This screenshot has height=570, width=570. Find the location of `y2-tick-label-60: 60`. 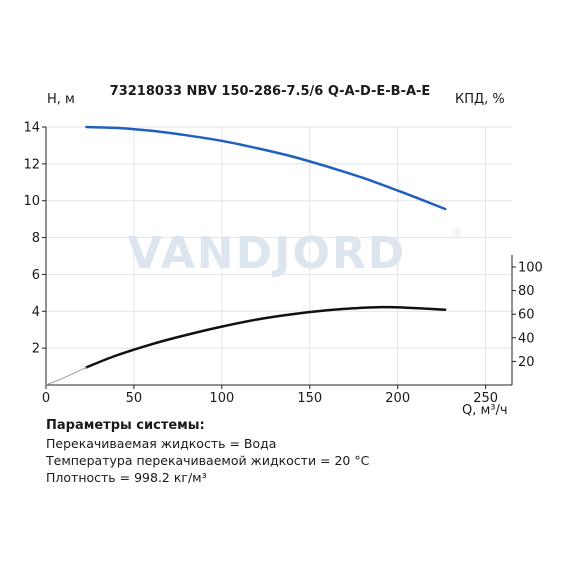

y2-tick-label-60: 60 is located at coordinates (526, 315).